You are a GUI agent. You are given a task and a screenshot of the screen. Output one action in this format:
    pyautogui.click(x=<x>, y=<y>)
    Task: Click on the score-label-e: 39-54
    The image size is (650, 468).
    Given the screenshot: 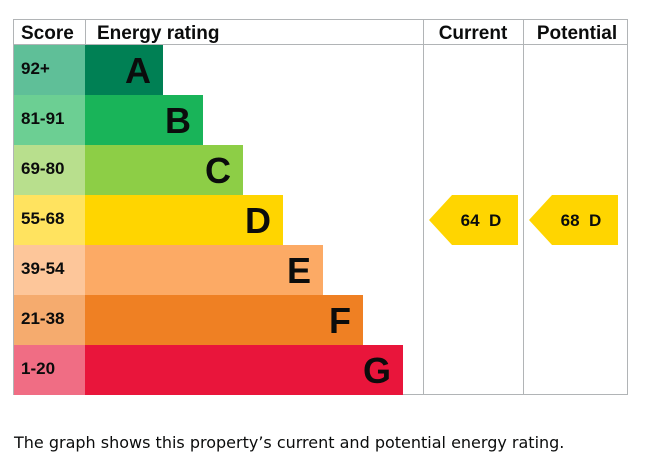 What is the action you would take?
    pyautogui.click(x=43, y=268)
    